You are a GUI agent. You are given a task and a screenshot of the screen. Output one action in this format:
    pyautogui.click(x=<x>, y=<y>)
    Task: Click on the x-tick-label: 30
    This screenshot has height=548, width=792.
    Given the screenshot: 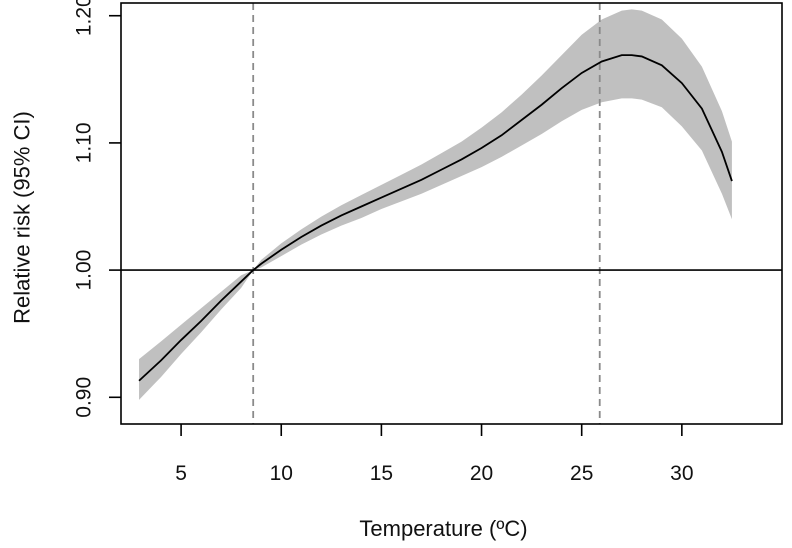 What is the action you would take?
    pyautogui.click(x=681, y=473)
    